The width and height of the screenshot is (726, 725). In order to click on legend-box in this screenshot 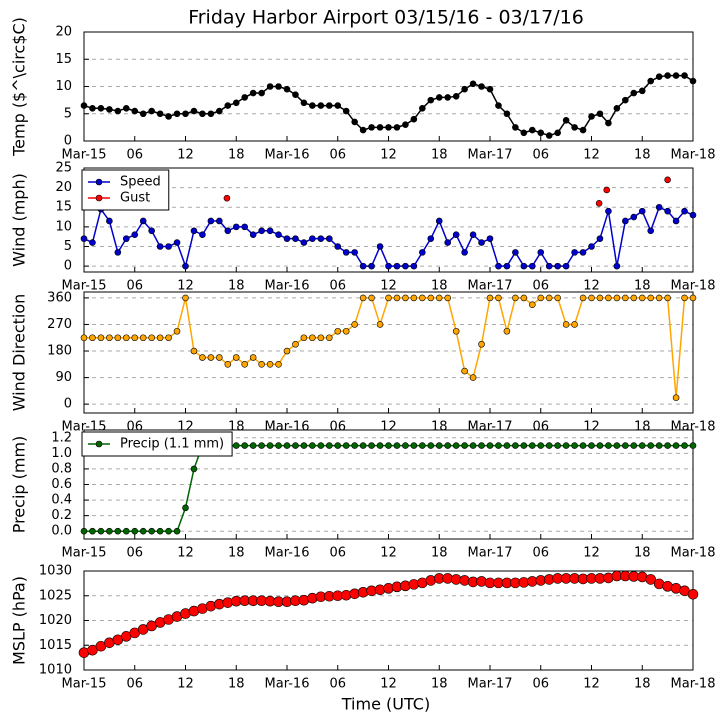, I will do `click(125, 190)`.